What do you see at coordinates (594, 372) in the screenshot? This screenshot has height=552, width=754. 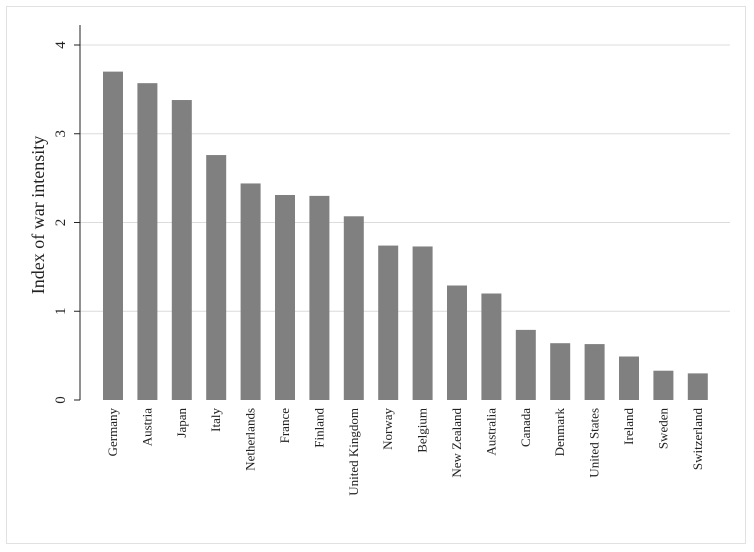 I see `bar-united-states` at bounding box center [594, 372].